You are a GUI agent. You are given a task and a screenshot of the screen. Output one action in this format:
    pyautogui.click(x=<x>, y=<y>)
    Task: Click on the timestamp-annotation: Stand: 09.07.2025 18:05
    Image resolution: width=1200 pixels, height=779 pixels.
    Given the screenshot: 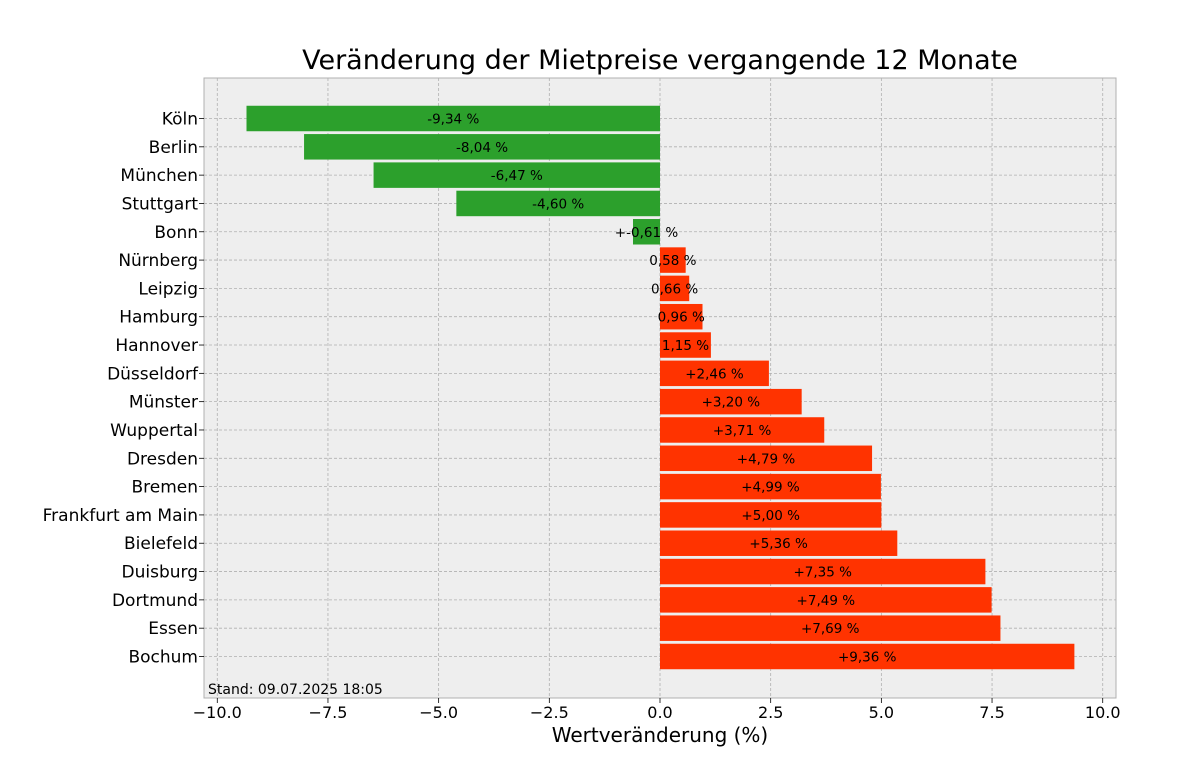 What is the action you would take?
    pyautogui.click(x=295, y=690)
    